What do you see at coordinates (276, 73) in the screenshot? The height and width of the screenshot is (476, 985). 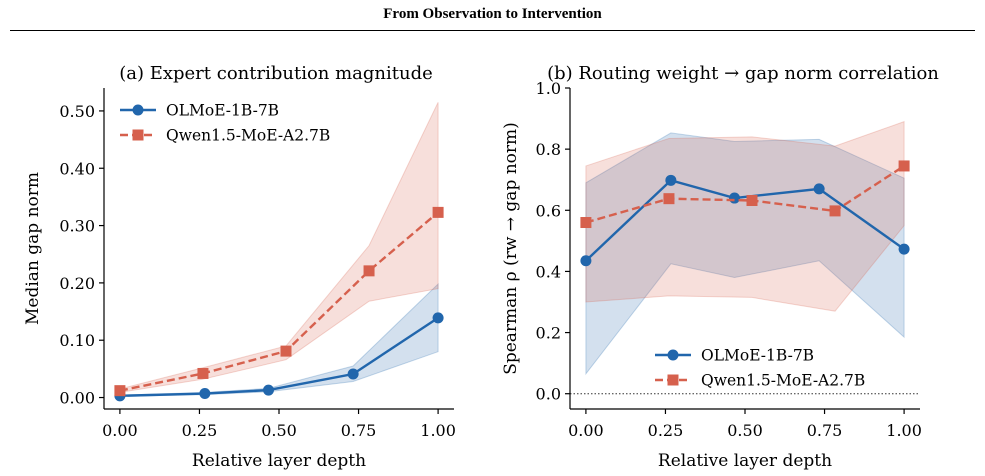 I see `panel-title: (a) Expert contribution magnitude` at bounding box center [276, 73].